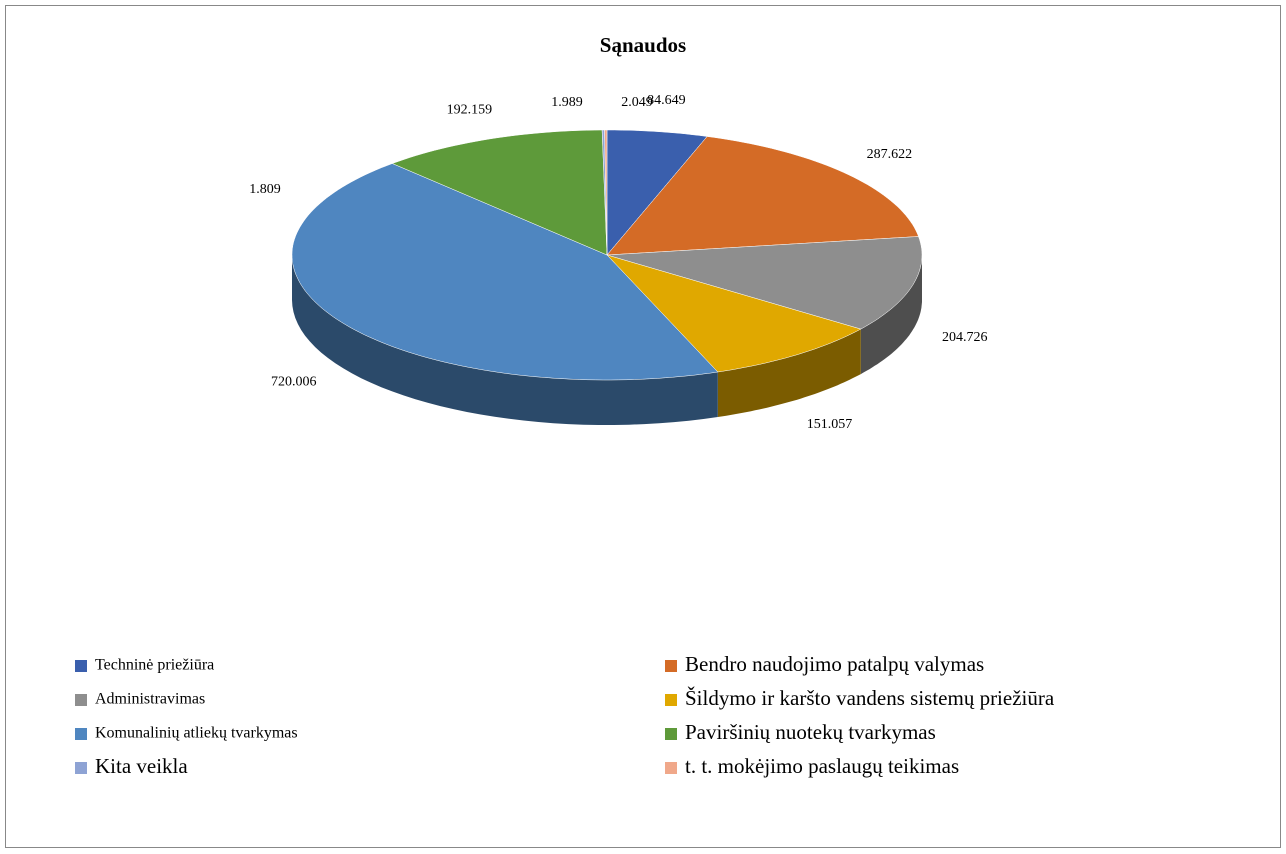  What do you see at coordinates (567, 102) in the screenshot?
I see `data-label: 1.989` at bounding box center [567, 102].